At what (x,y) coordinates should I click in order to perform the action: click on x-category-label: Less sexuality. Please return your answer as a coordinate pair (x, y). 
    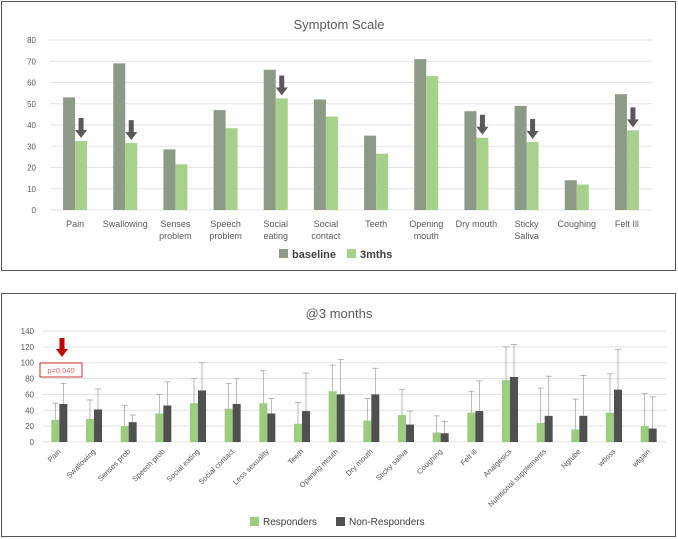
    Looking at the image, I should click on (251, 467).